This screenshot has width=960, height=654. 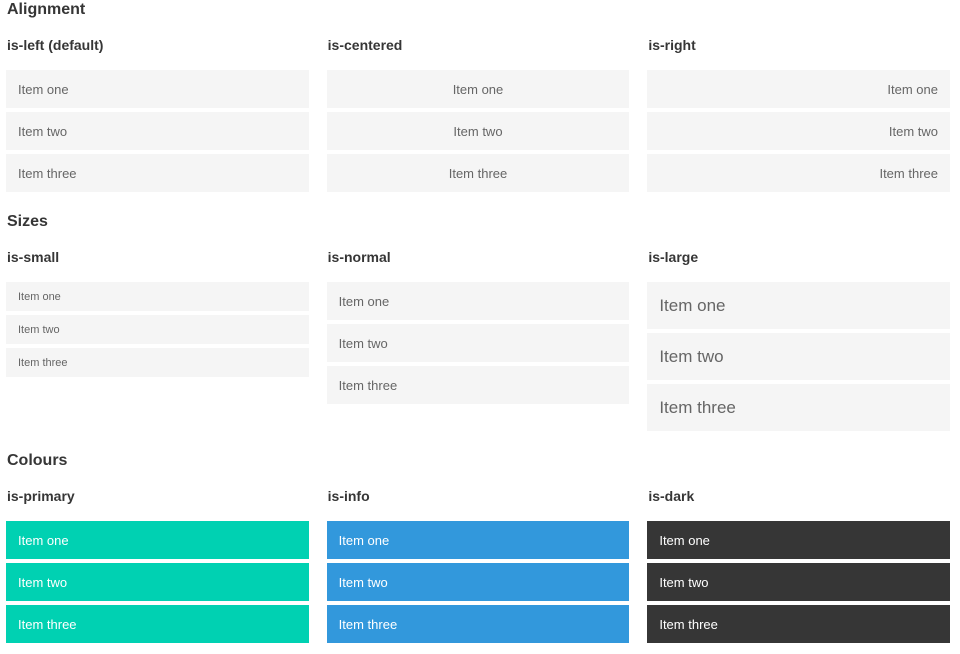 What do you see at coordinates (46, 9) in the screenshot?
I see `section-title: Alignment` at bounding box center [46, 9].